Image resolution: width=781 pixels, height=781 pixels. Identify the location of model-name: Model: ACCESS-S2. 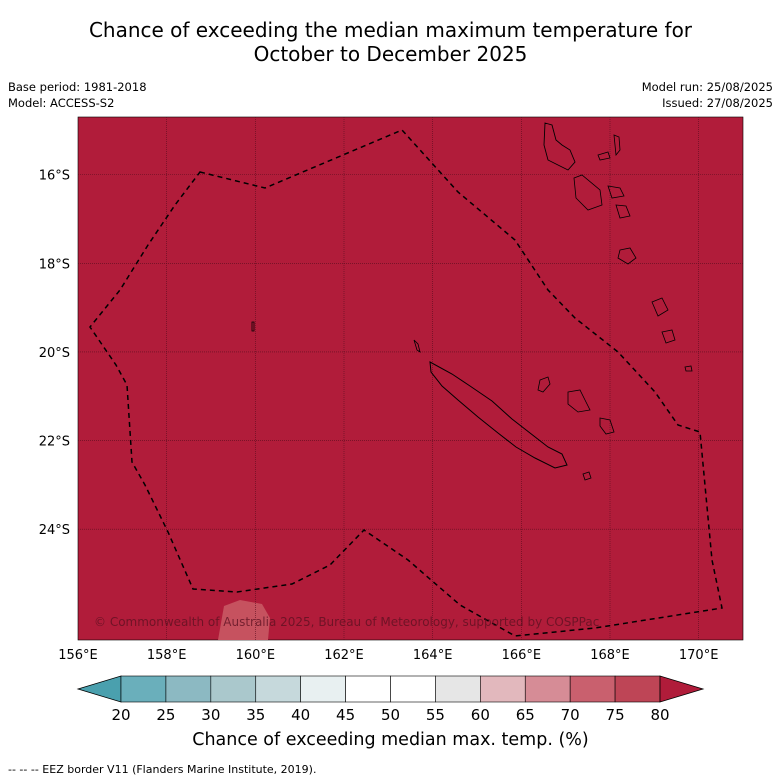
(61, 103).